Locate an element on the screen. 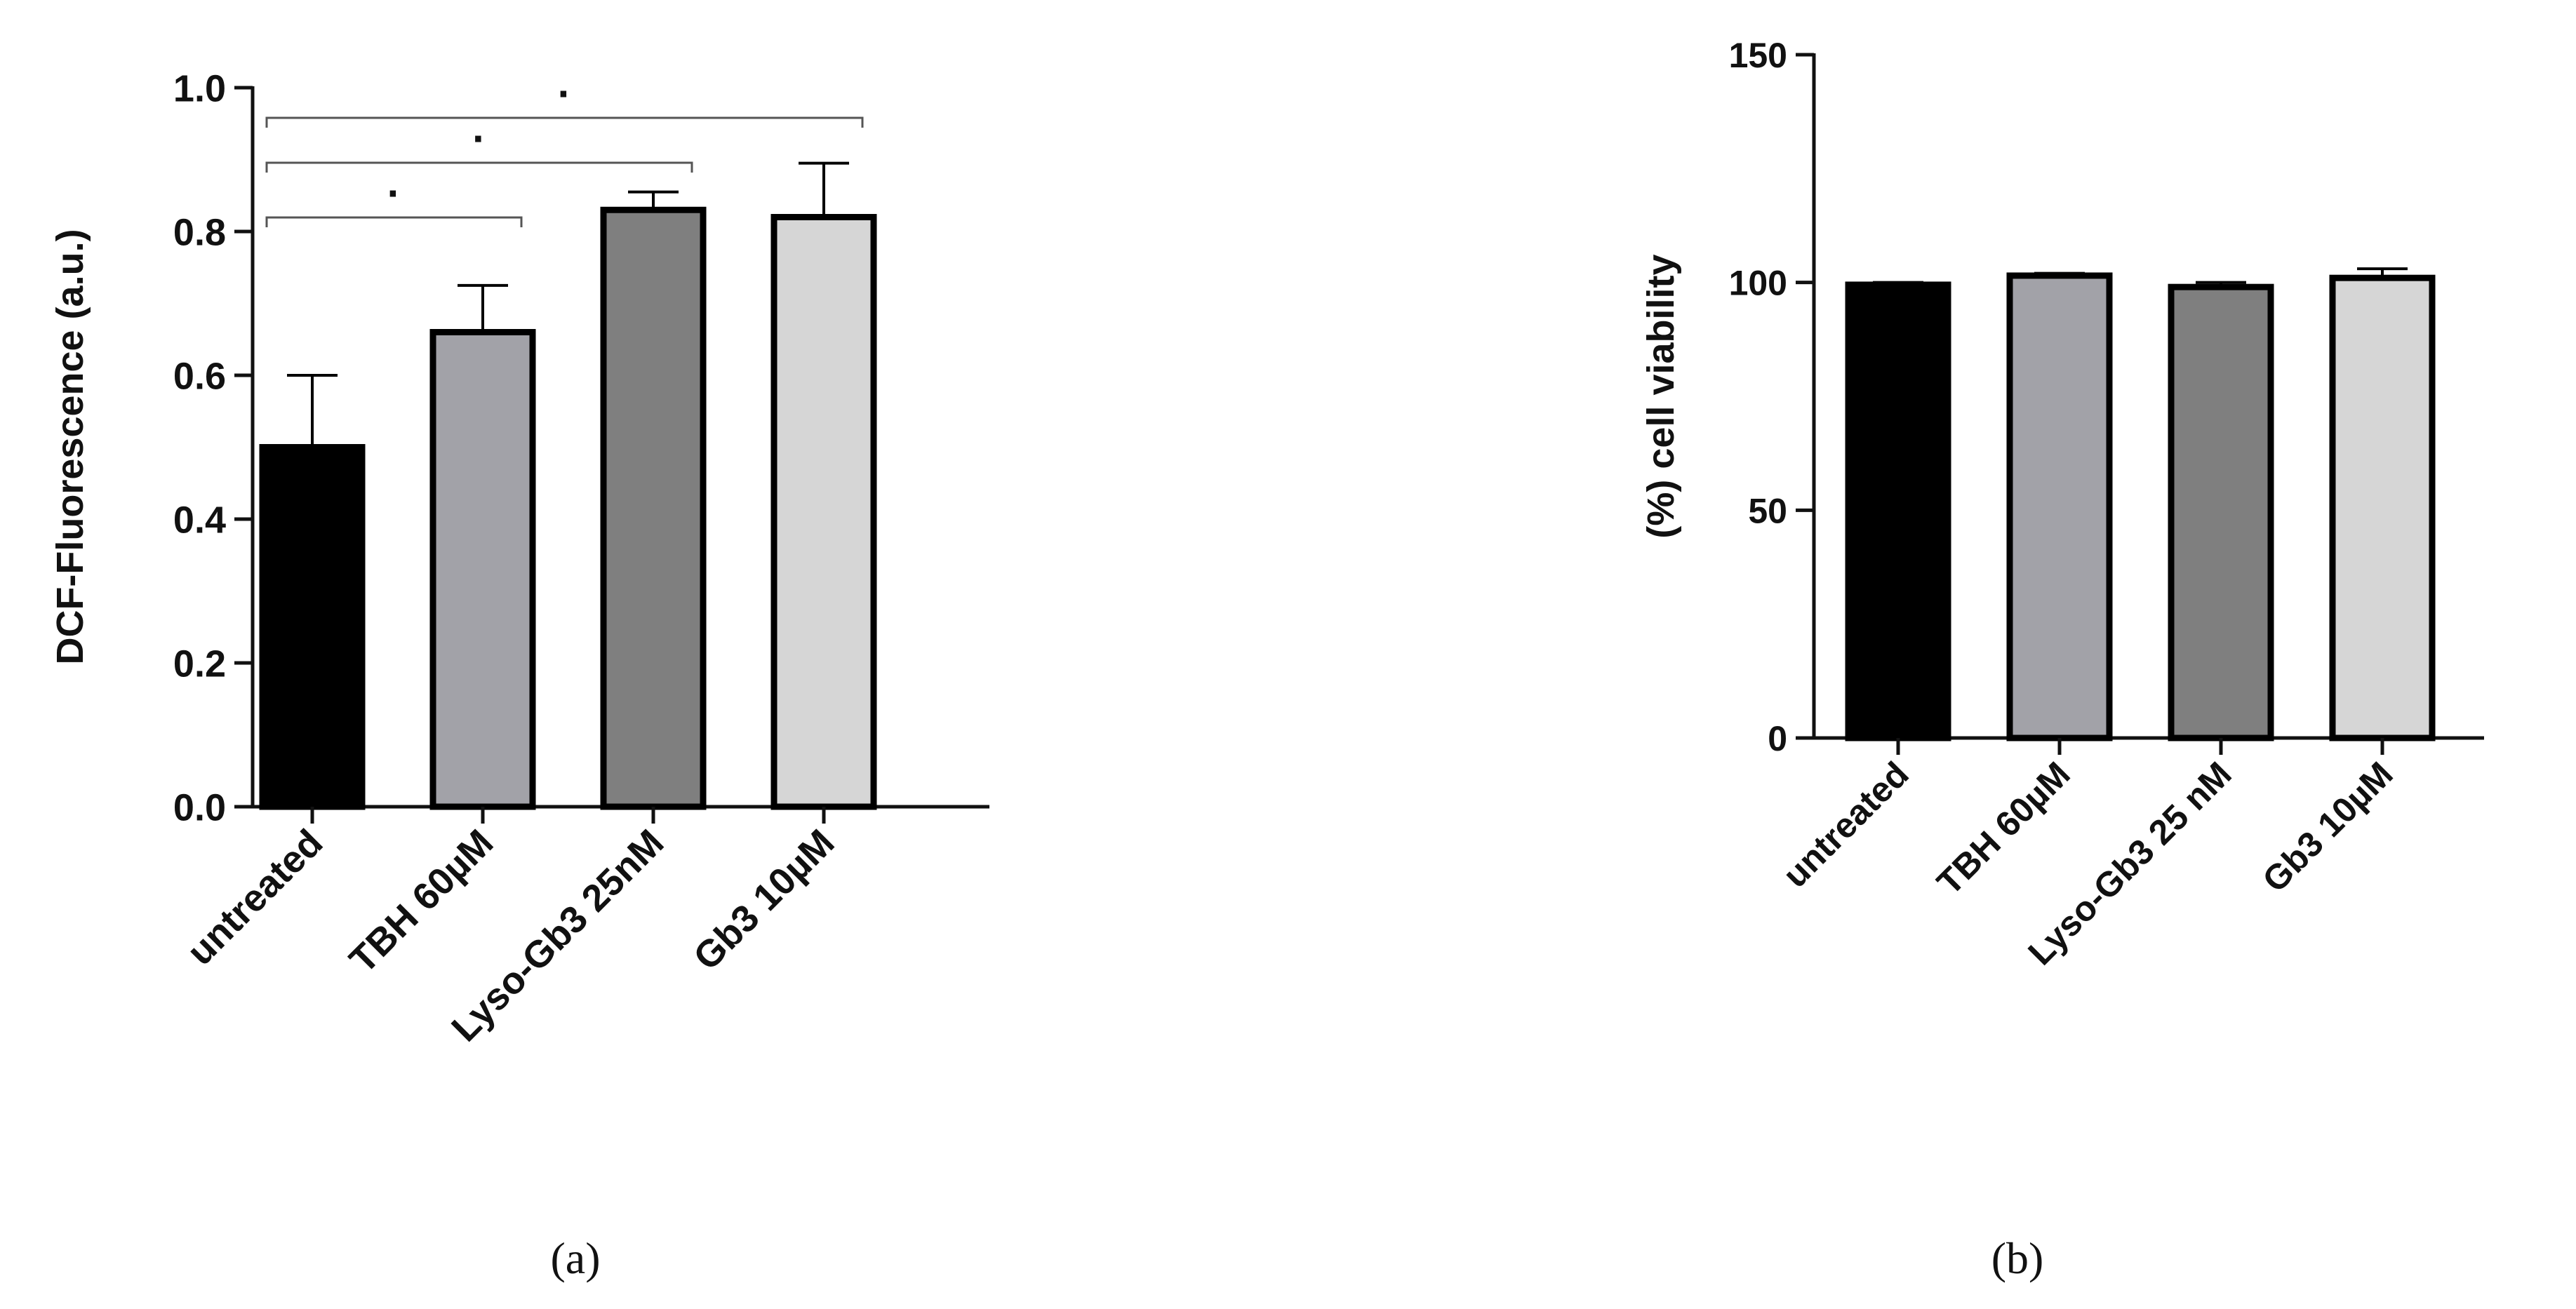 The width and height of the screenshot is (2576, 1309). y-axis-label: DCF-Fluorescence (a.u.) is located at coordinates (70, 447).